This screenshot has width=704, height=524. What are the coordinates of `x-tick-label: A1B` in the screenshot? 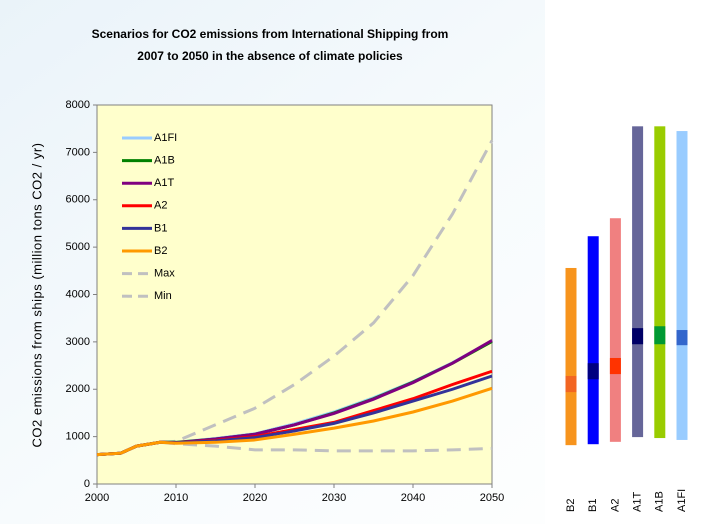 It's located at (660, 501).